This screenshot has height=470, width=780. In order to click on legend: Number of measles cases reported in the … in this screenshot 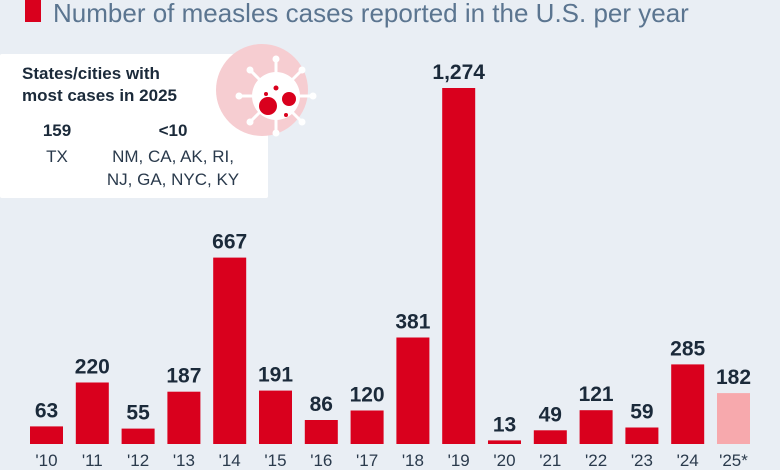, I will do `click(357, 14)`.